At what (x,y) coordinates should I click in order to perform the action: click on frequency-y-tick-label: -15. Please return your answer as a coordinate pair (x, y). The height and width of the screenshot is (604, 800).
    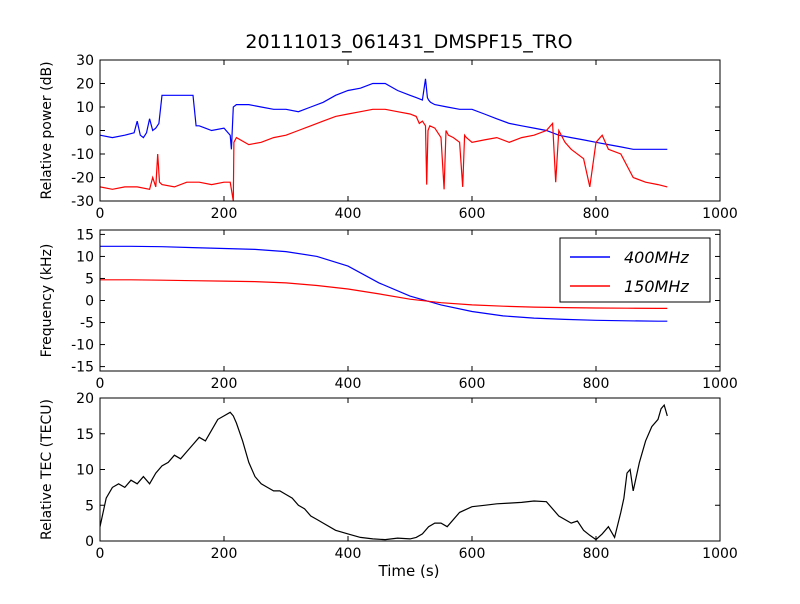
    Looking at the image, I should click on (82, 368).